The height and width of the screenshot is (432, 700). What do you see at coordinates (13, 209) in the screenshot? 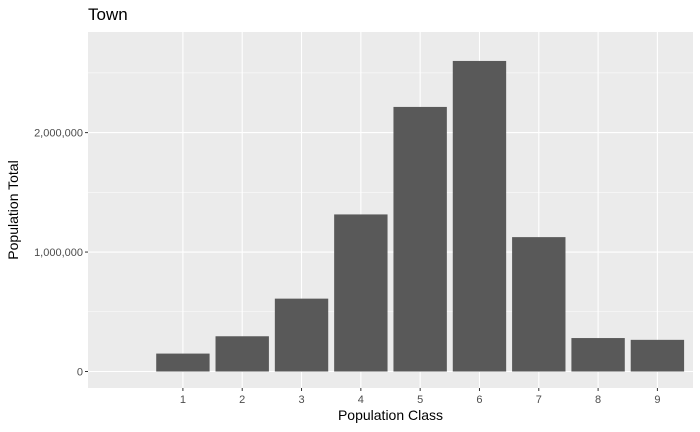
I see `y-axis-title: Population Total` at bounding box center [13, 209].